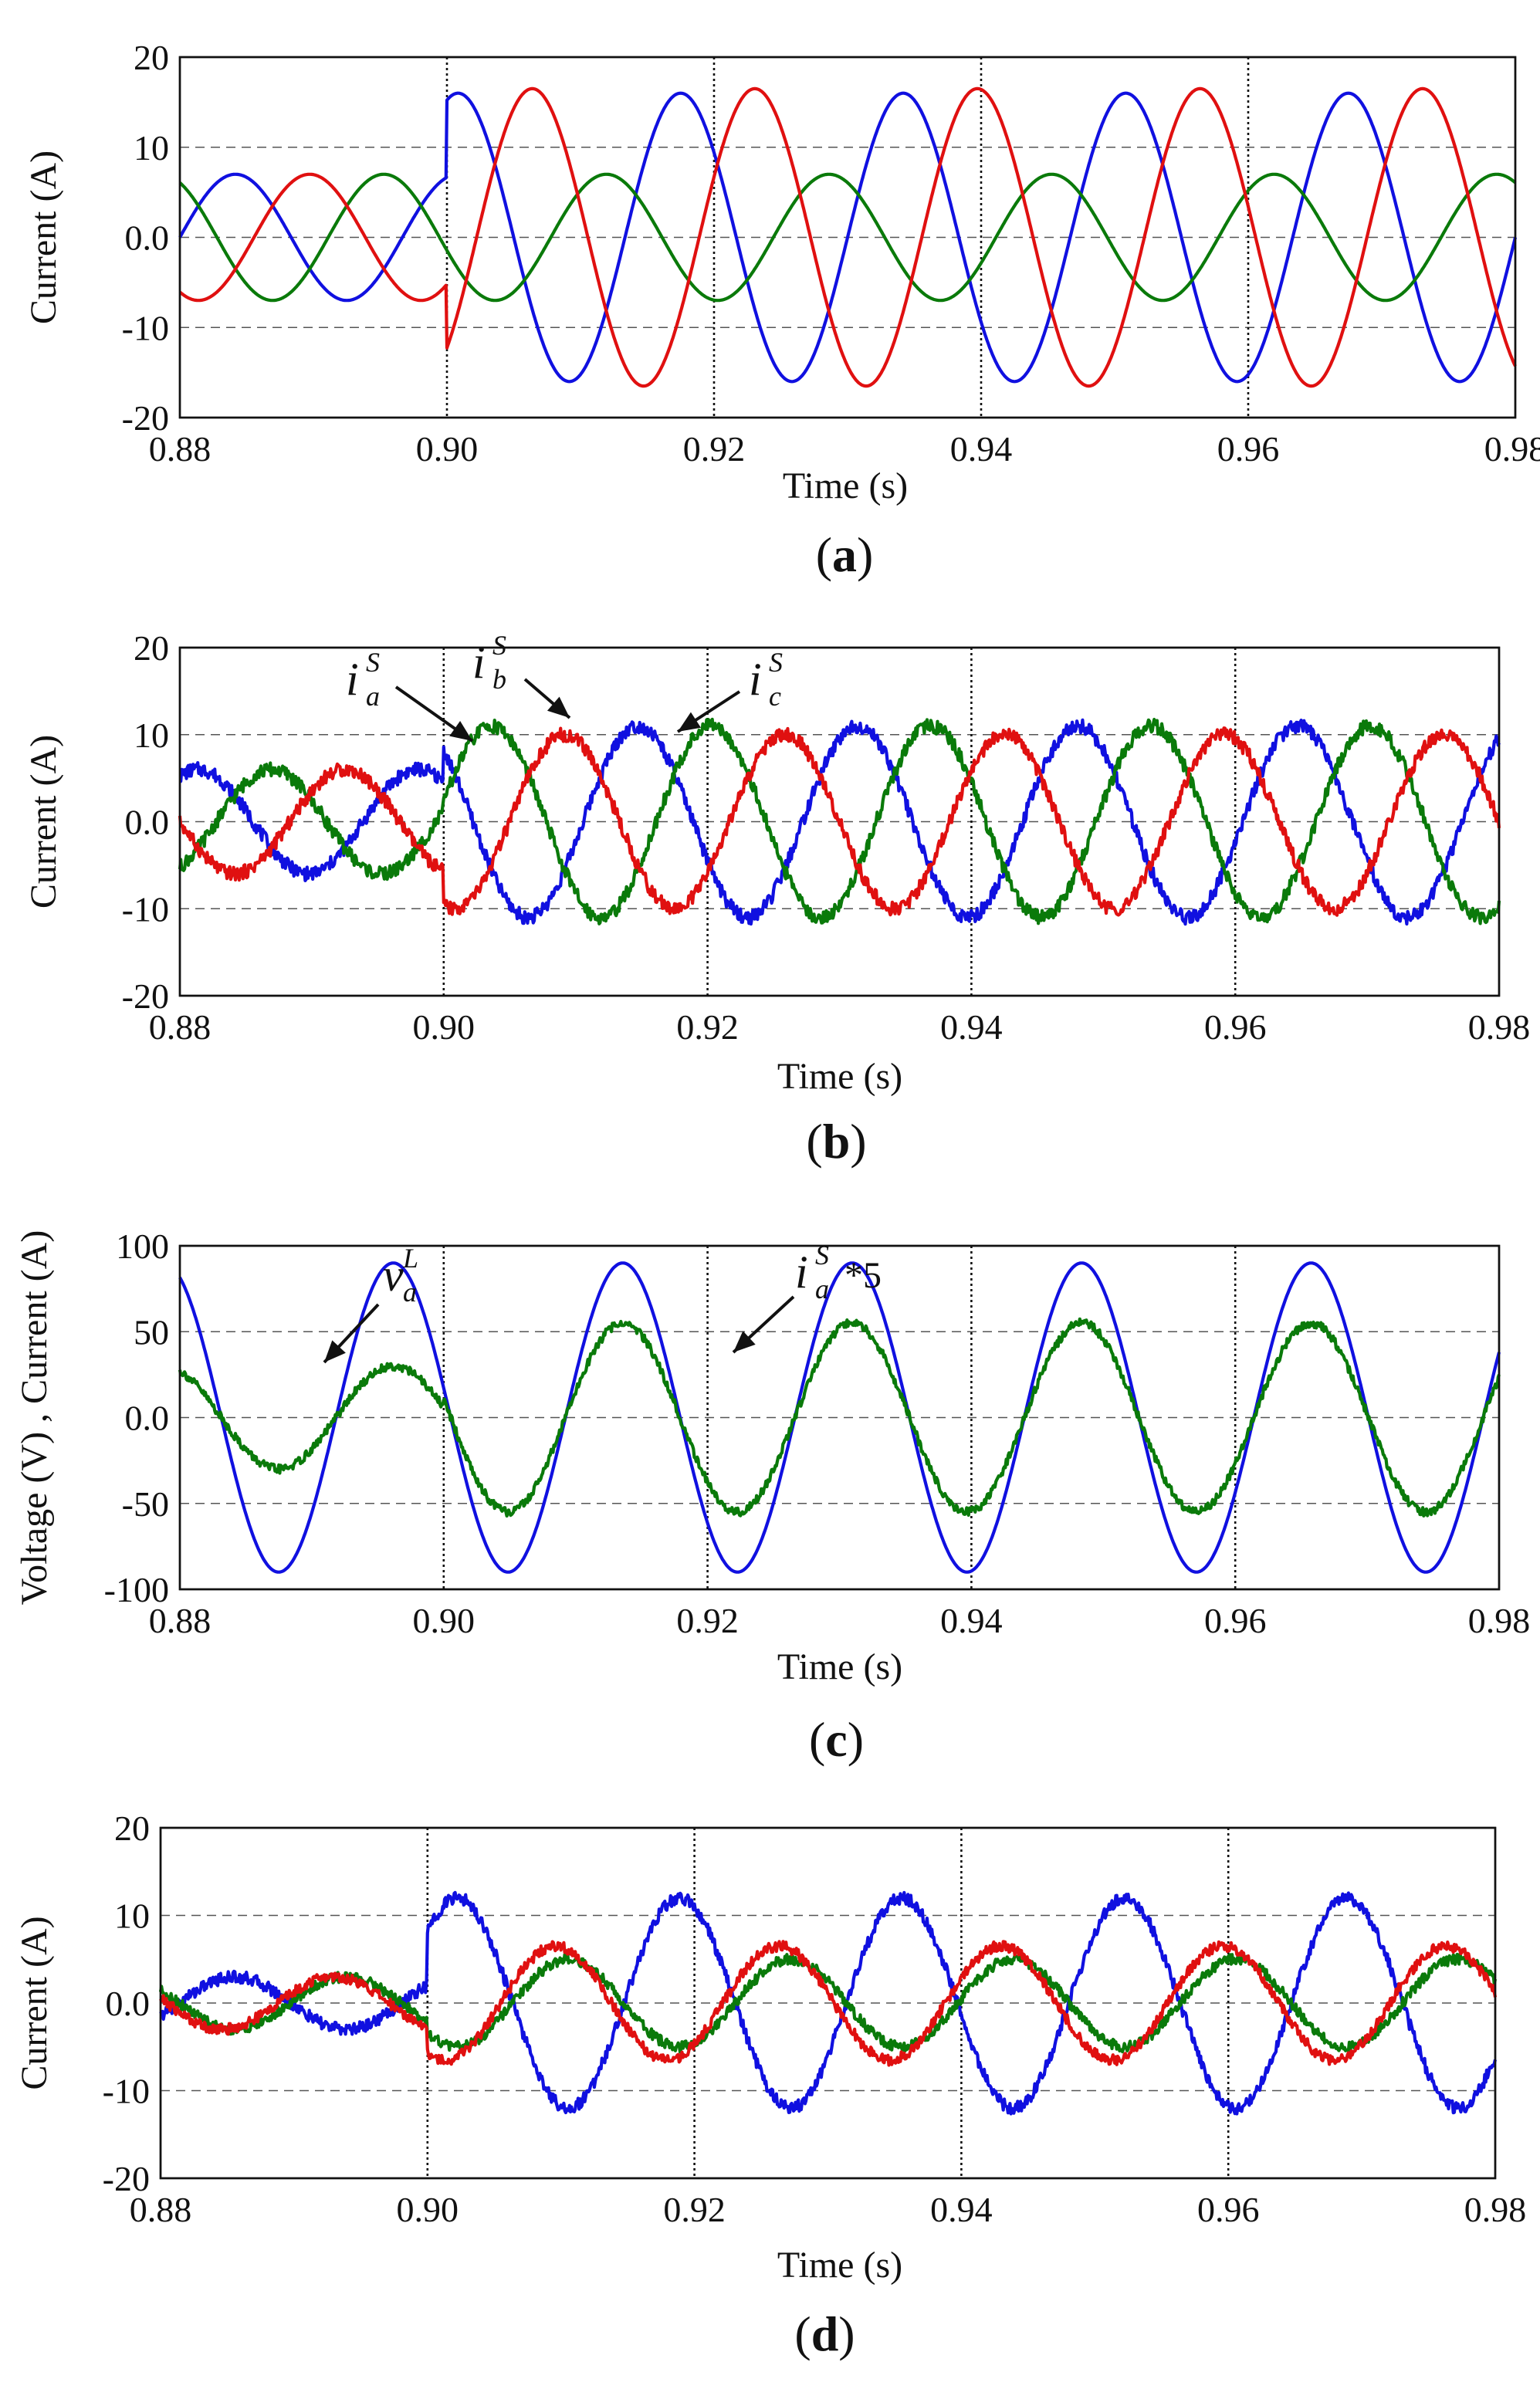  Describe the element at coordinates (136, 1589) in the screenshot. I see `y-tick-label: -100` at that location.